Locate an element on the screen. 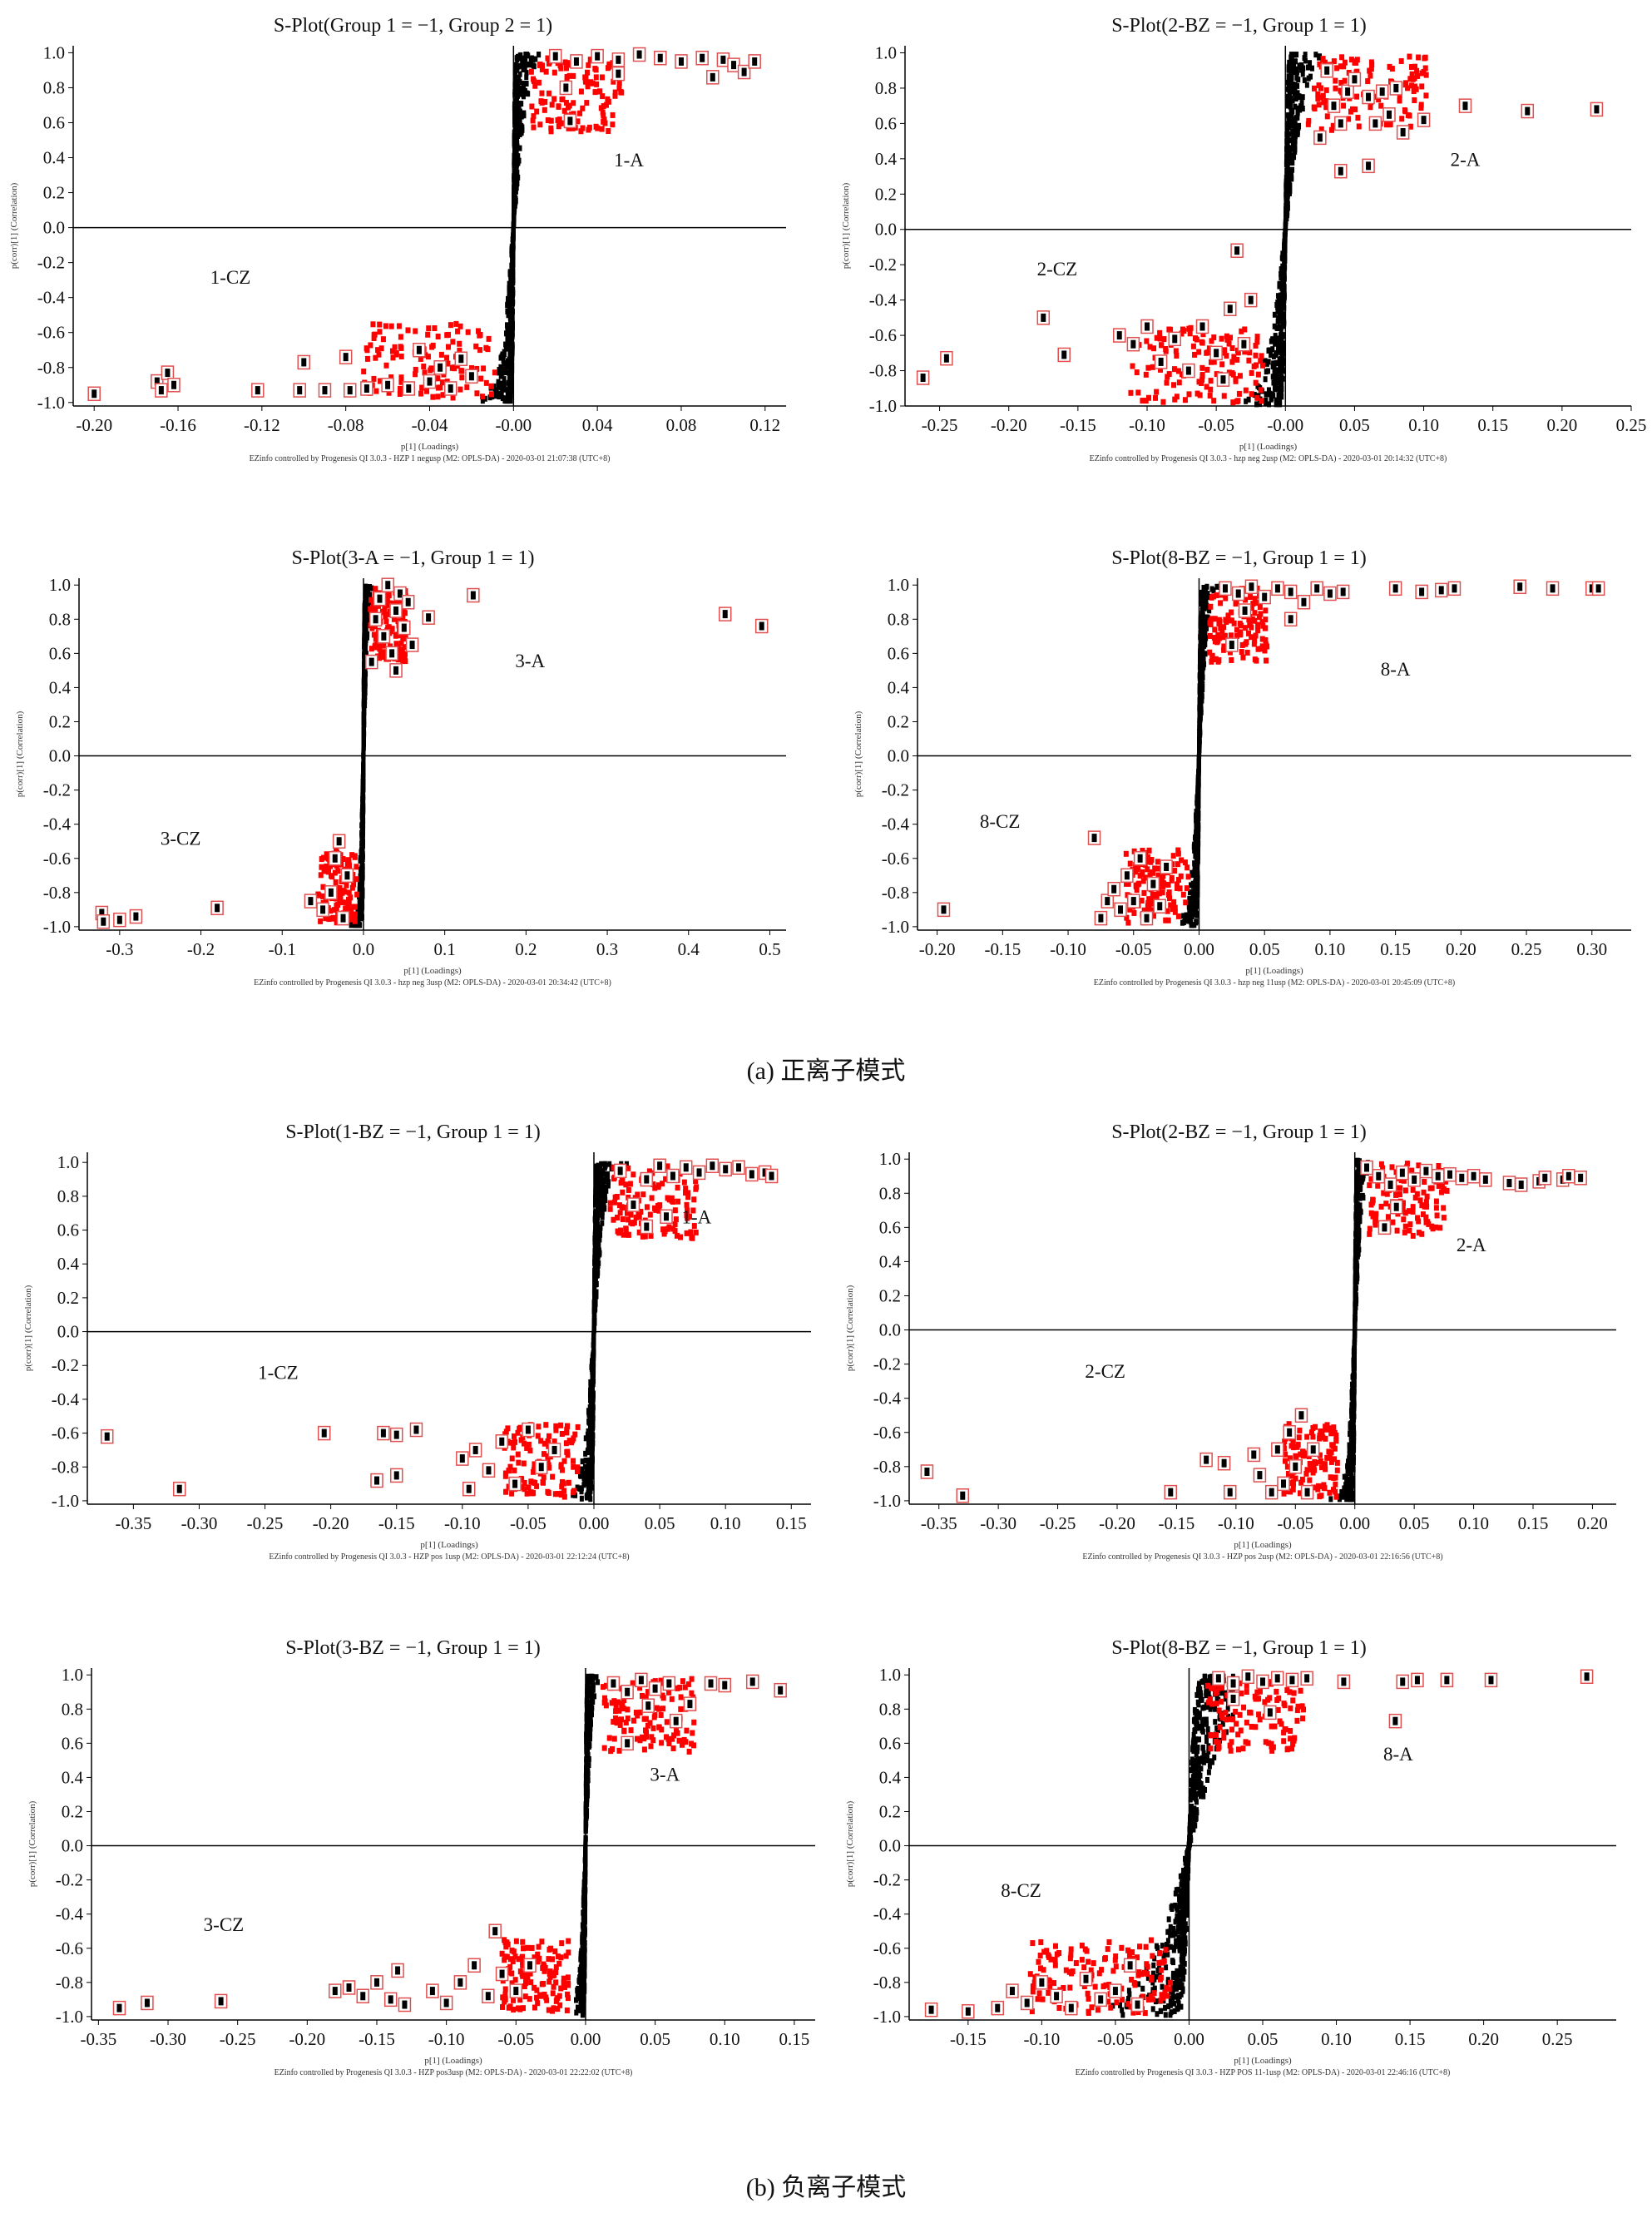  y-axis-label: p(corr)[1] (Correlation) is located at coordinates (14, 225).